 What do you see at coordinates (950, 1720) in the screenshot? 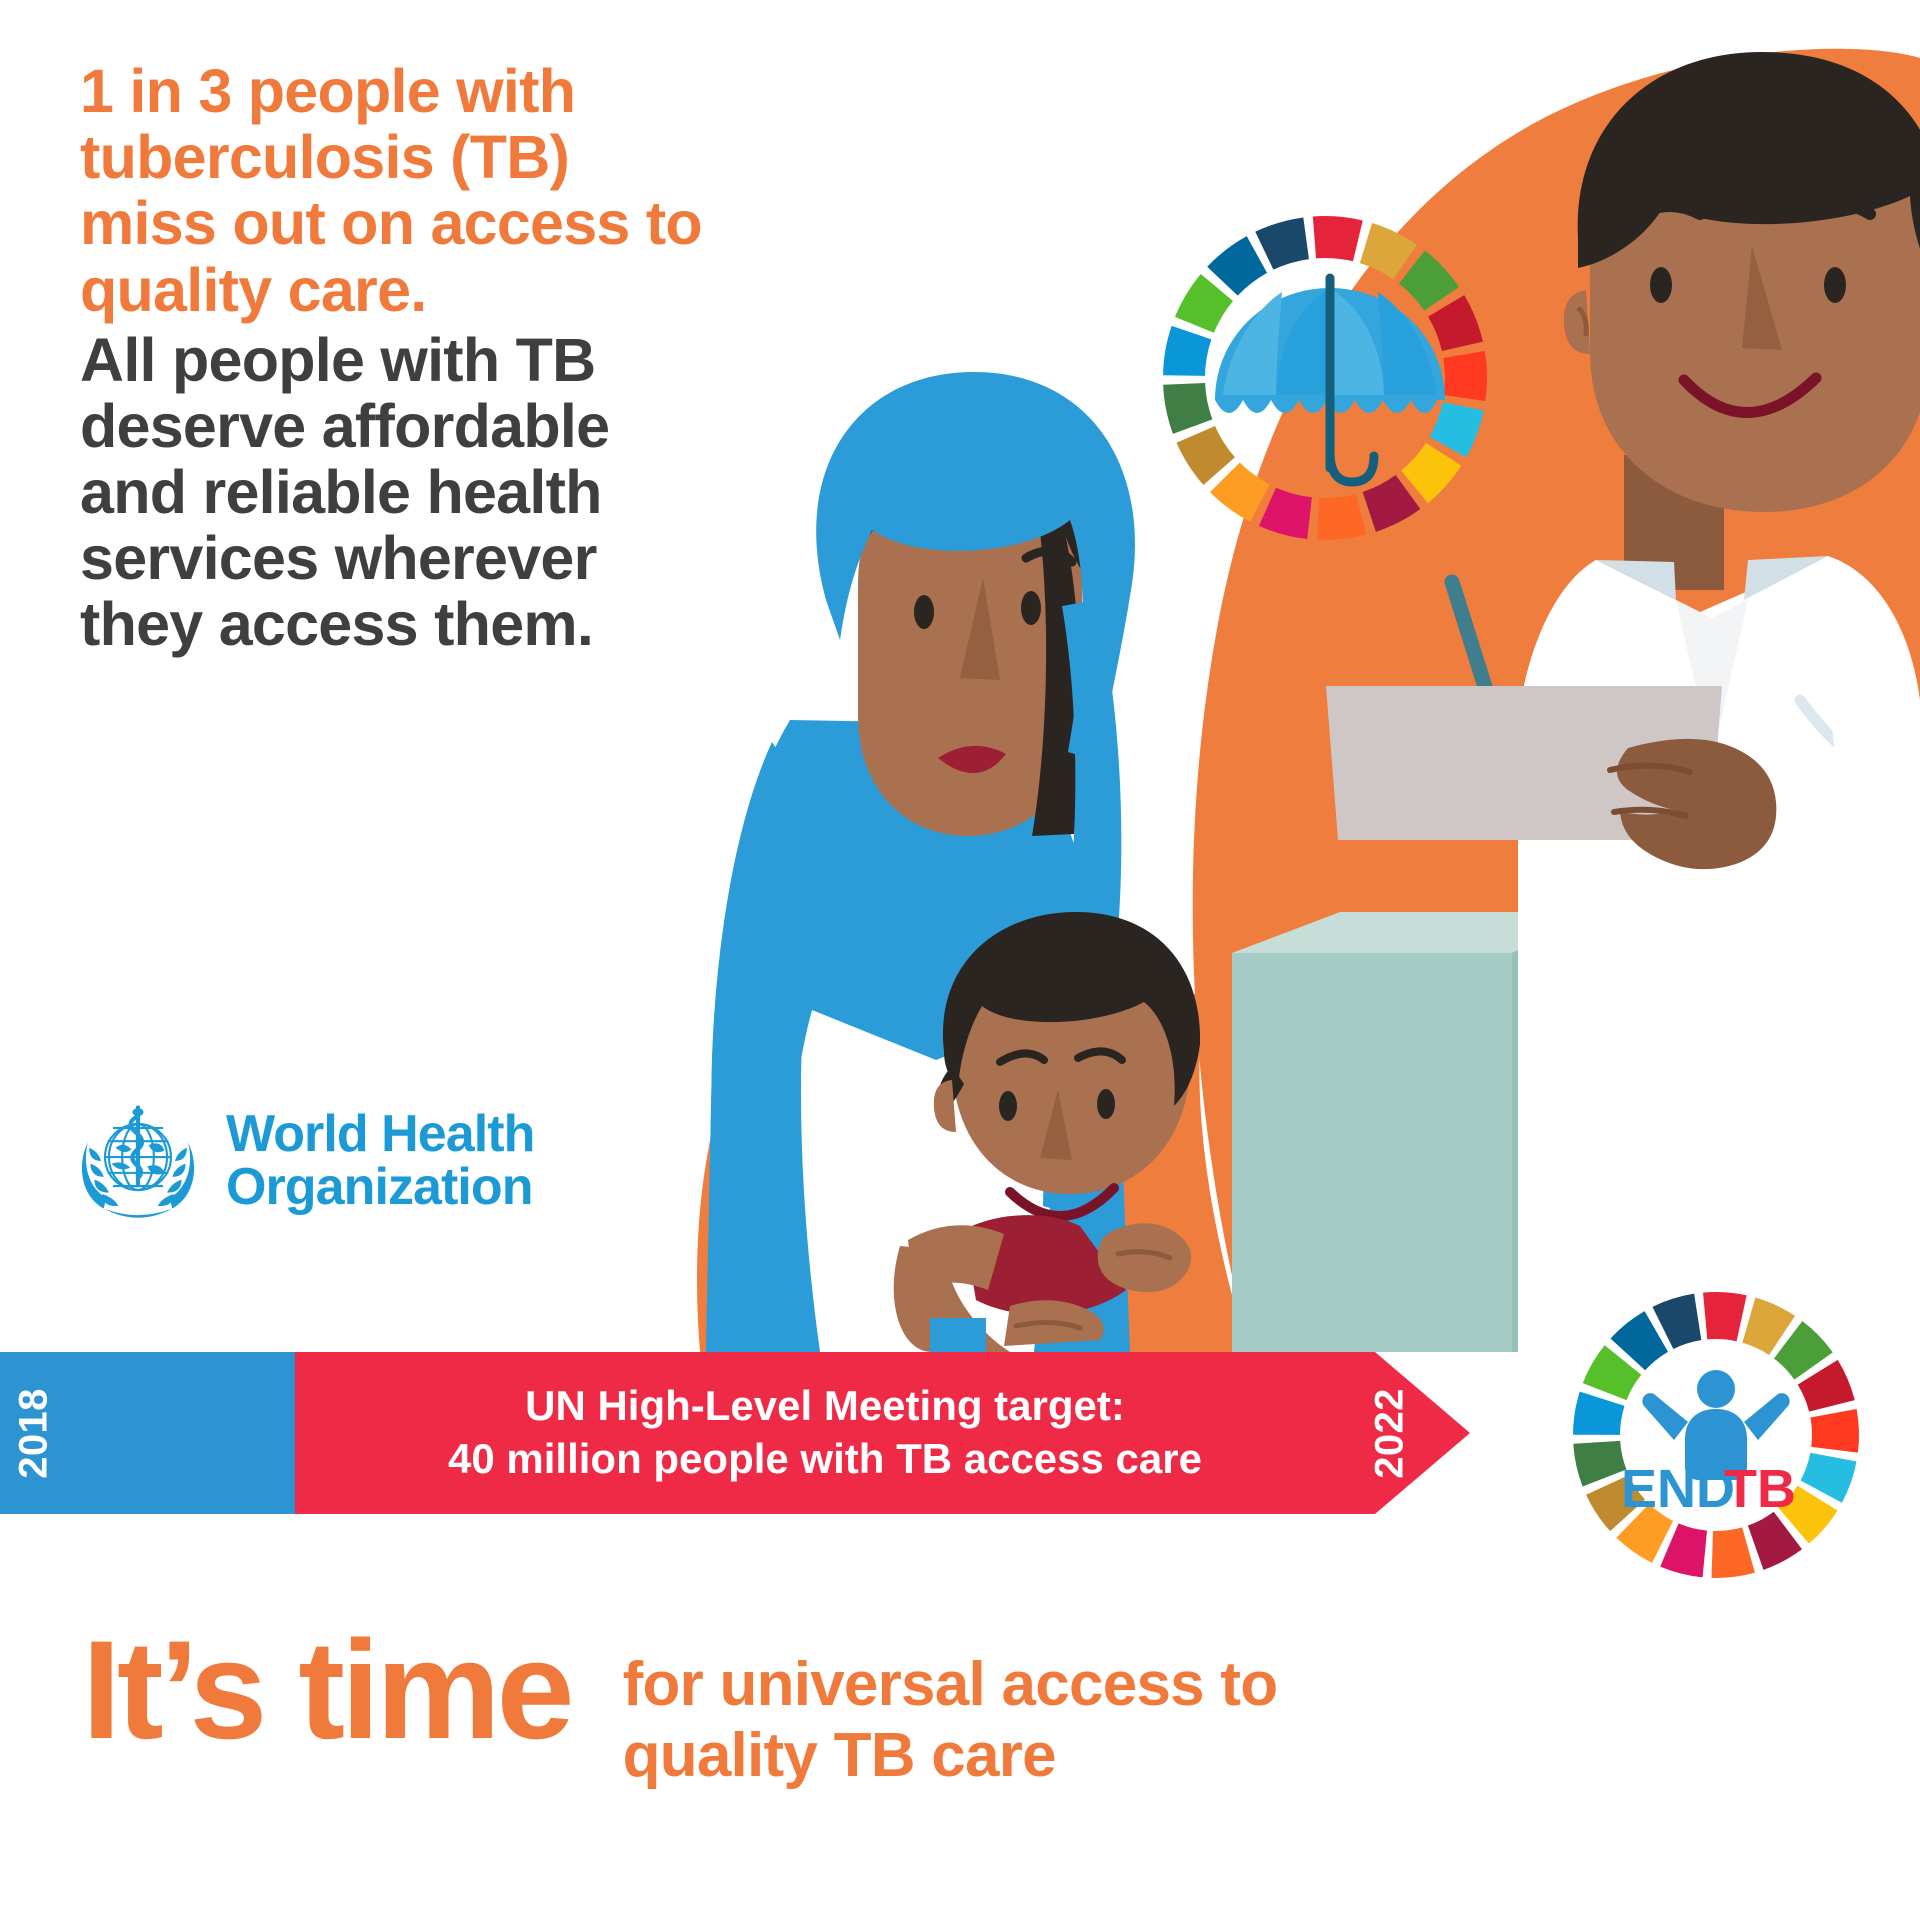
I see `tagline-secondary: for universal access to quality TB care` at bounding box center [950, 1720].